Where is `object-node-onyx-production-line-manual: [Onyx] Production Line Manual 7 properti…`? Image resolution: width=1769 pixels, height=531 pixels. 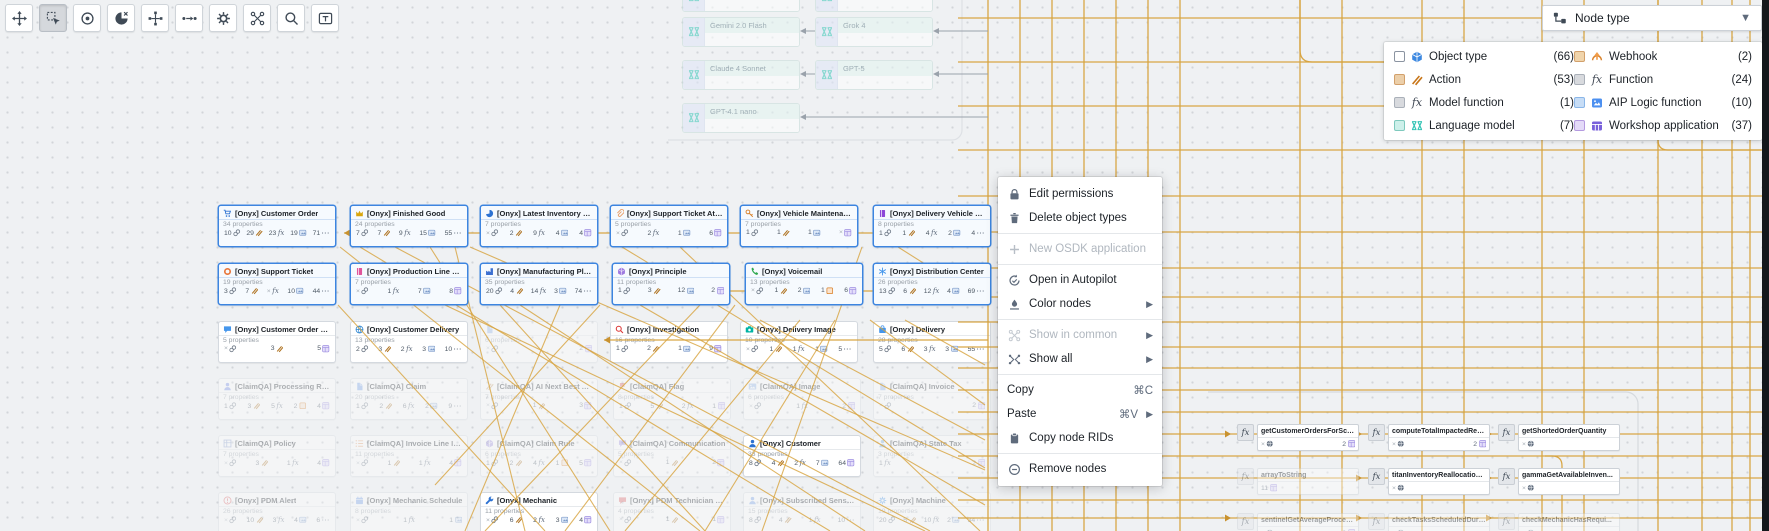
object-node-onyx-production-line-manual: [Onyx] Production Line Manual 7 properti… is located at coordinates (409, 284).